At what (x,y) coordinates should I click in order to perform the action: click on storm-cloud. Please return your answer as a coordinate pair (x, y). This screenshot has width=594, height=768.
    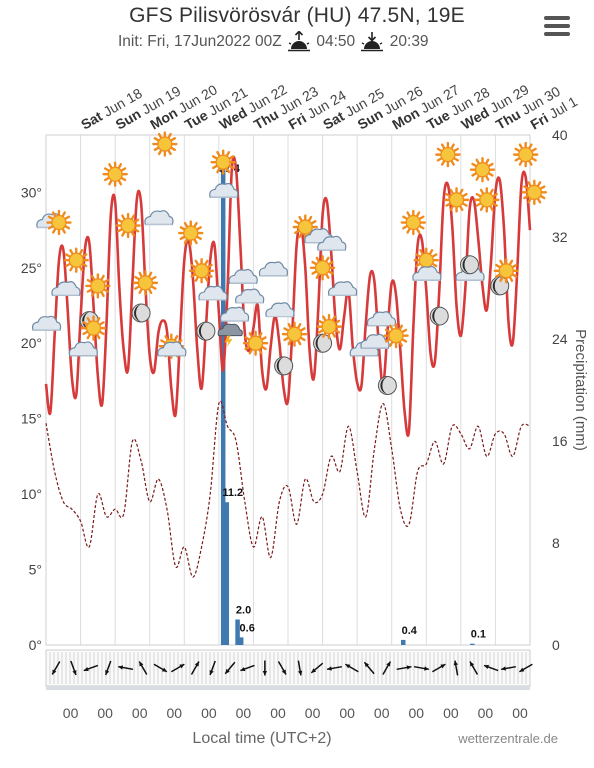
    Looking at the image, I should click on (230, 330).